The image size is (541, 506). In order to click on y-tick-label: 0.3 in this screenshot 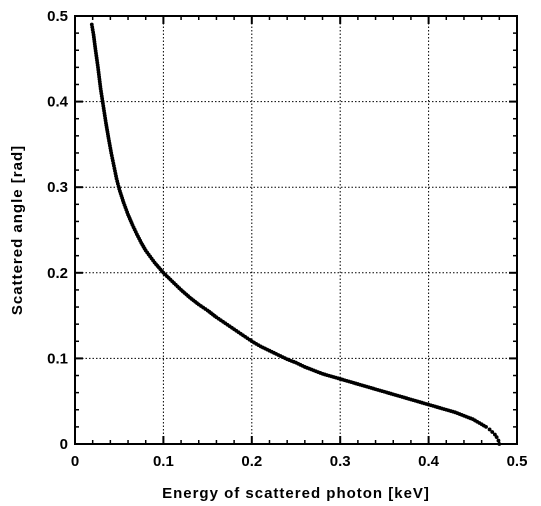, I will do `click(57, 187)`.